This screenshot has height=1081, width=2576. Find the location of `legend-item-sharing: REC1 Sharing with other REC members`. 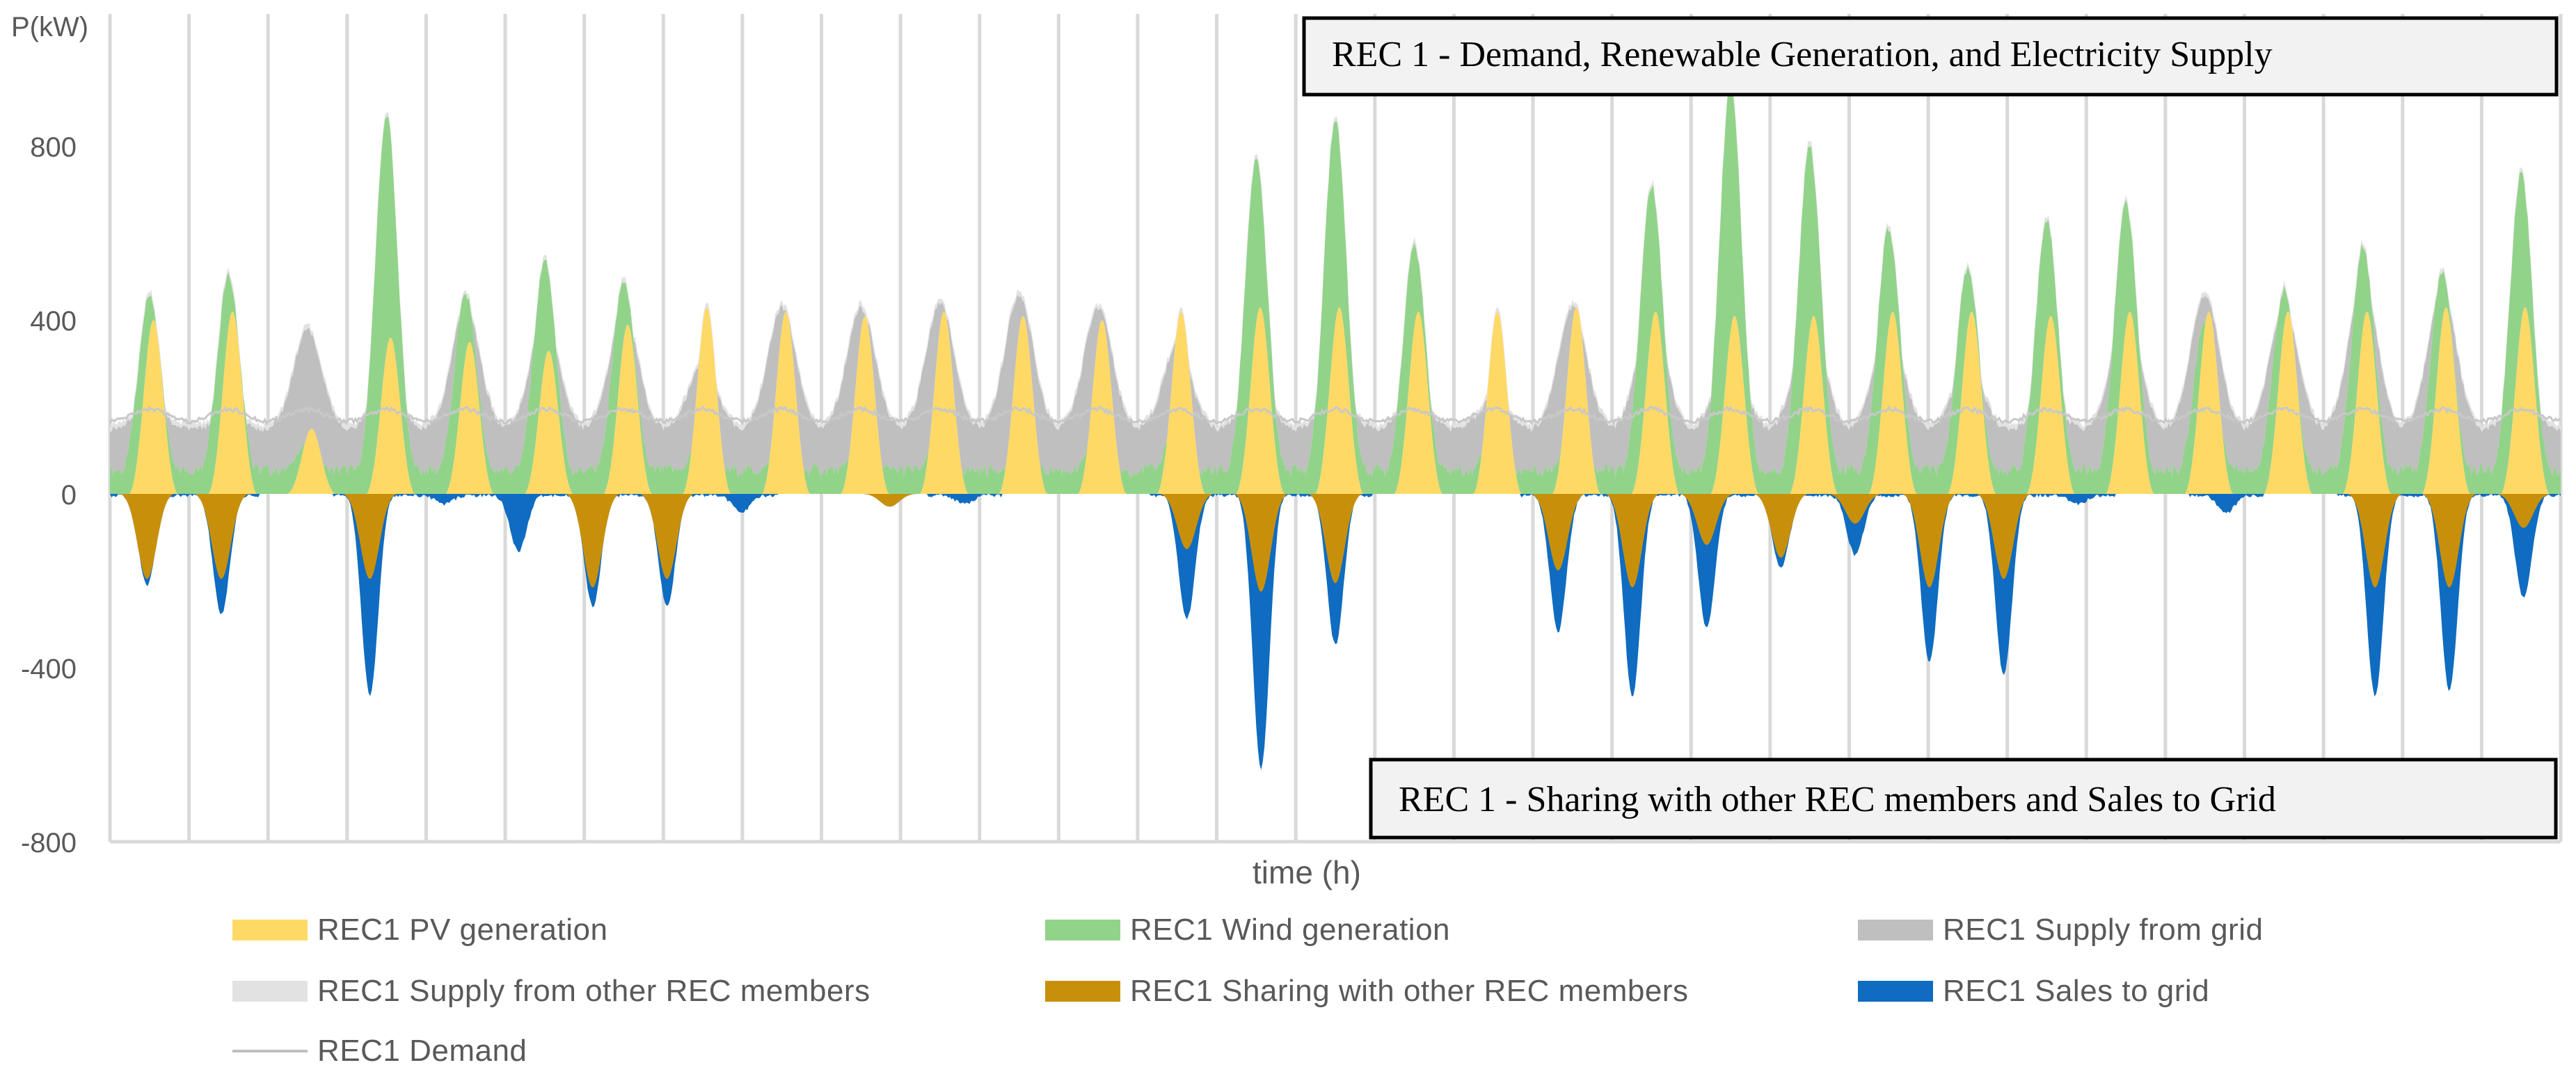

legend-item-sharing: REC1 Sharing with other REC members is located at coordinates (1366, 992).